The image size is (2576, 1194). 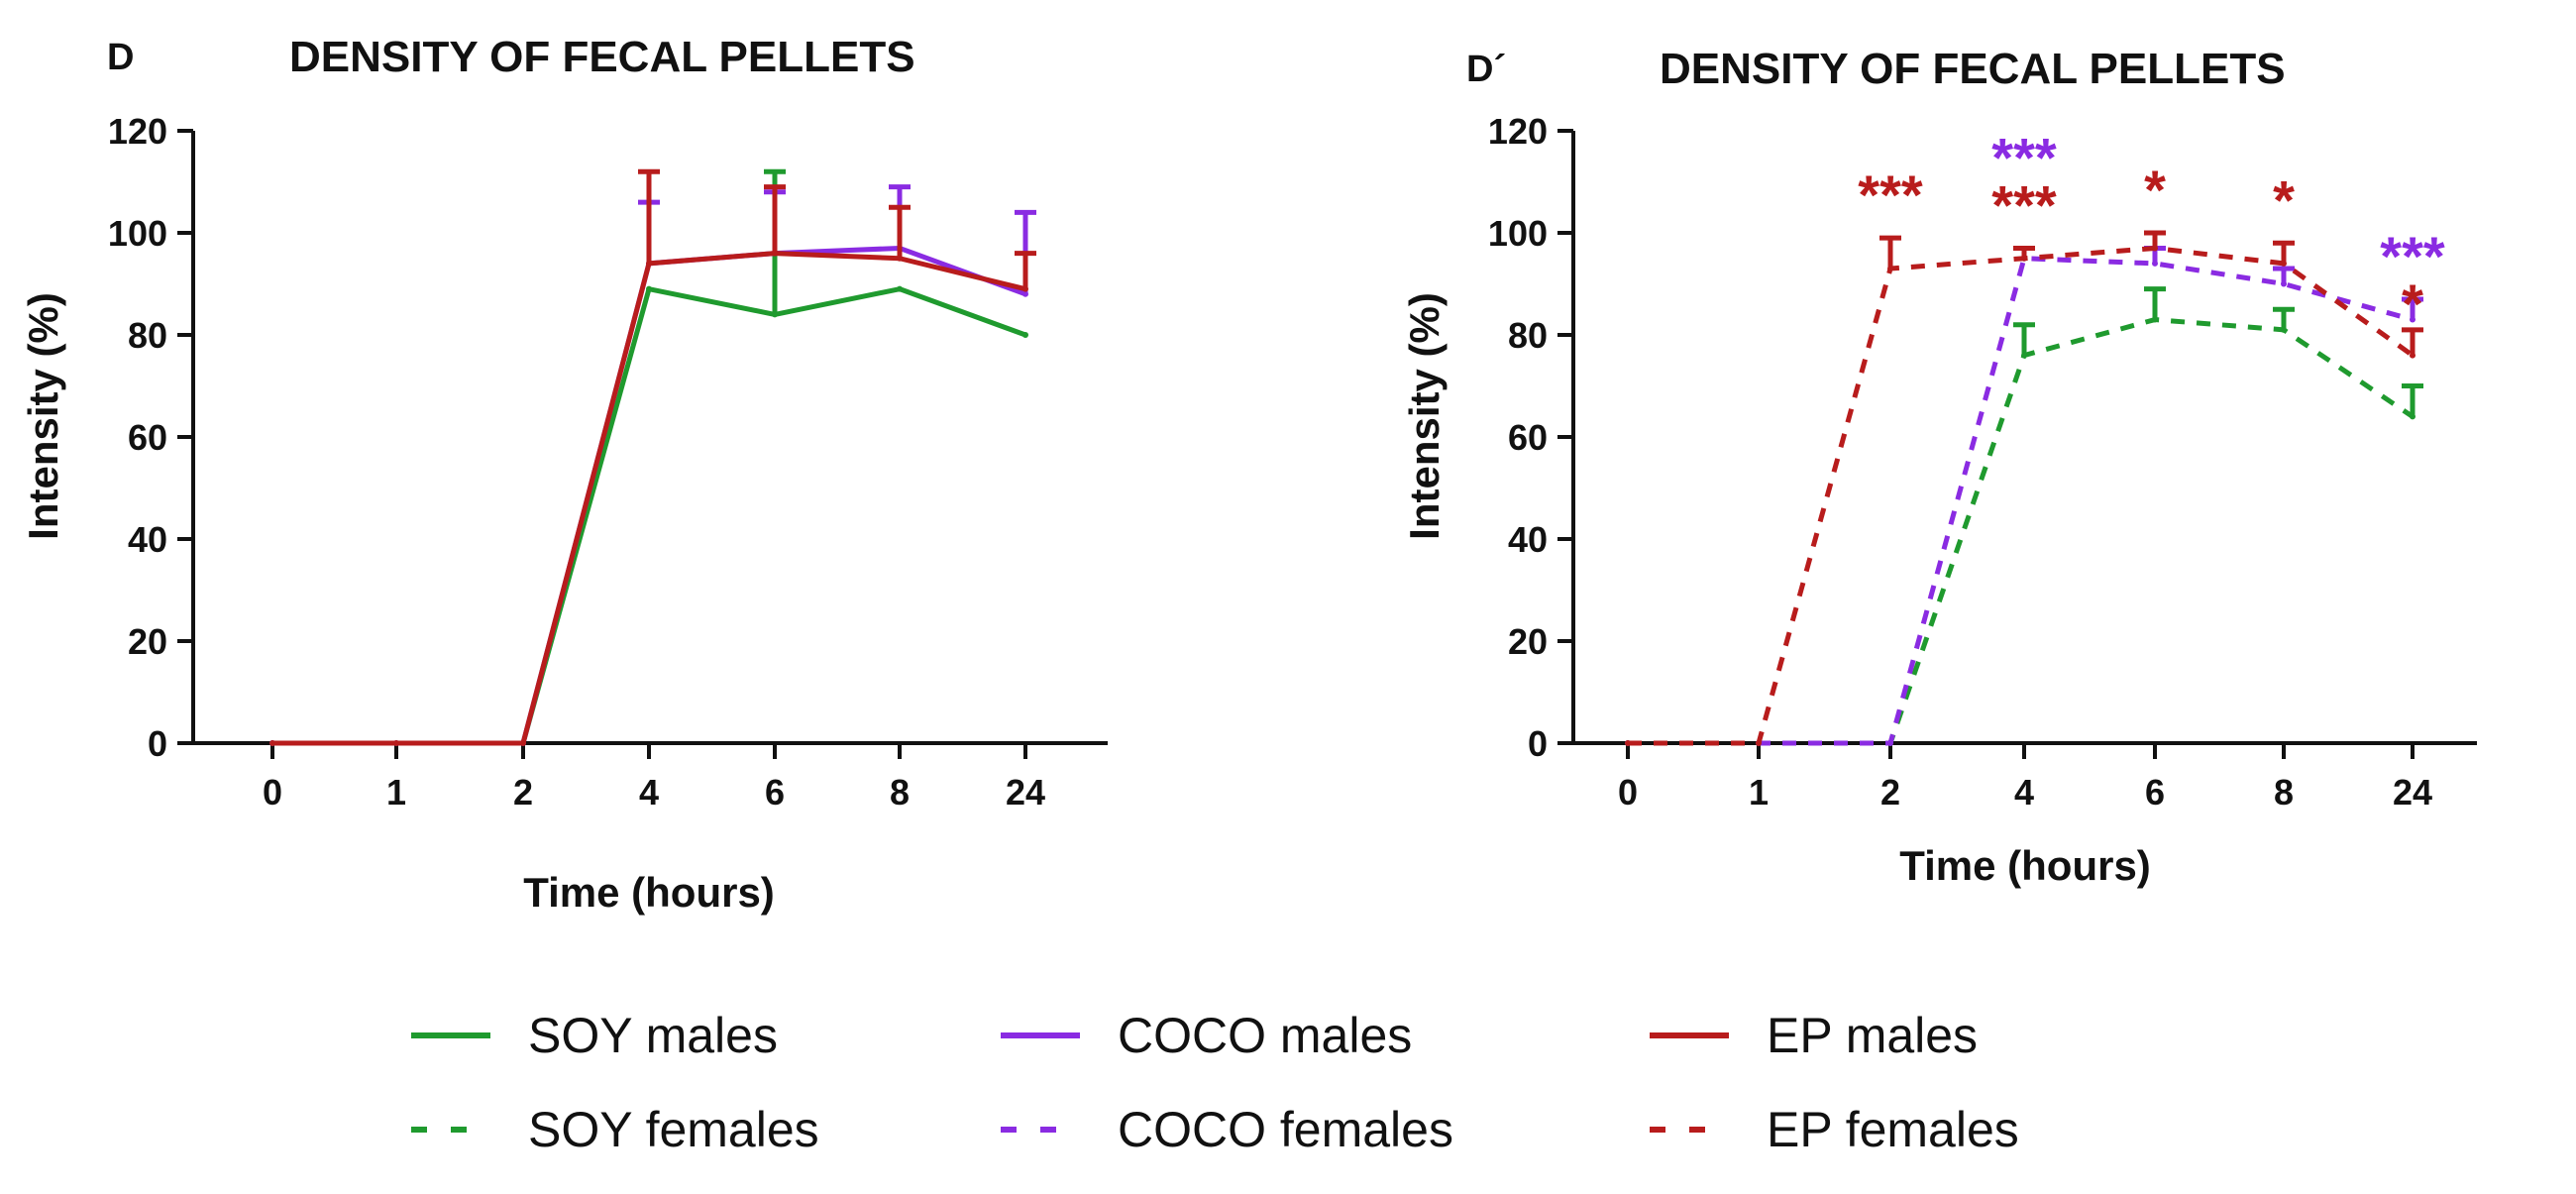 I want to click on series-ep-females, so click(x=2024, y=488).